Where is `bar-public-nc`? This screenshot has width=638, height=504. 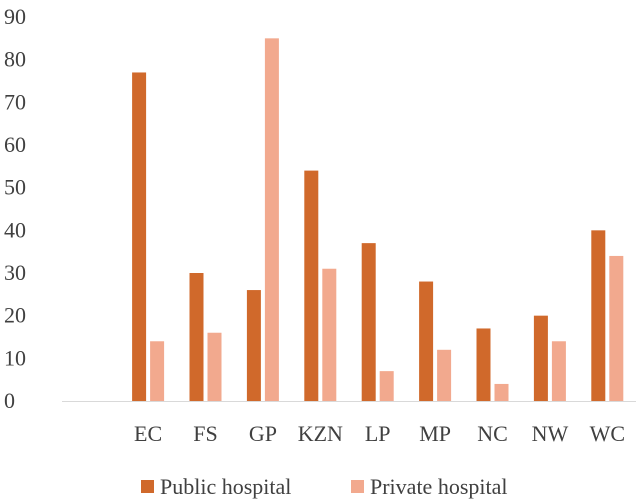 bar-public-nc is located at coordinates (483, 364).